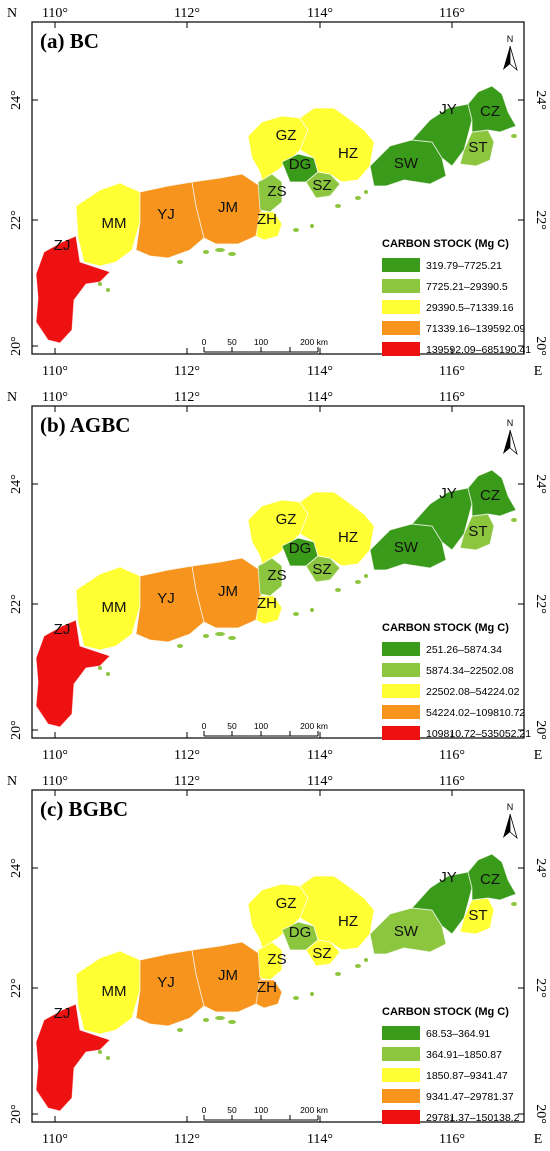 Image resolution: width=550 pixels, height=1151 pixels. I want to click on scale-bar-label: 50, so click(232, 342).